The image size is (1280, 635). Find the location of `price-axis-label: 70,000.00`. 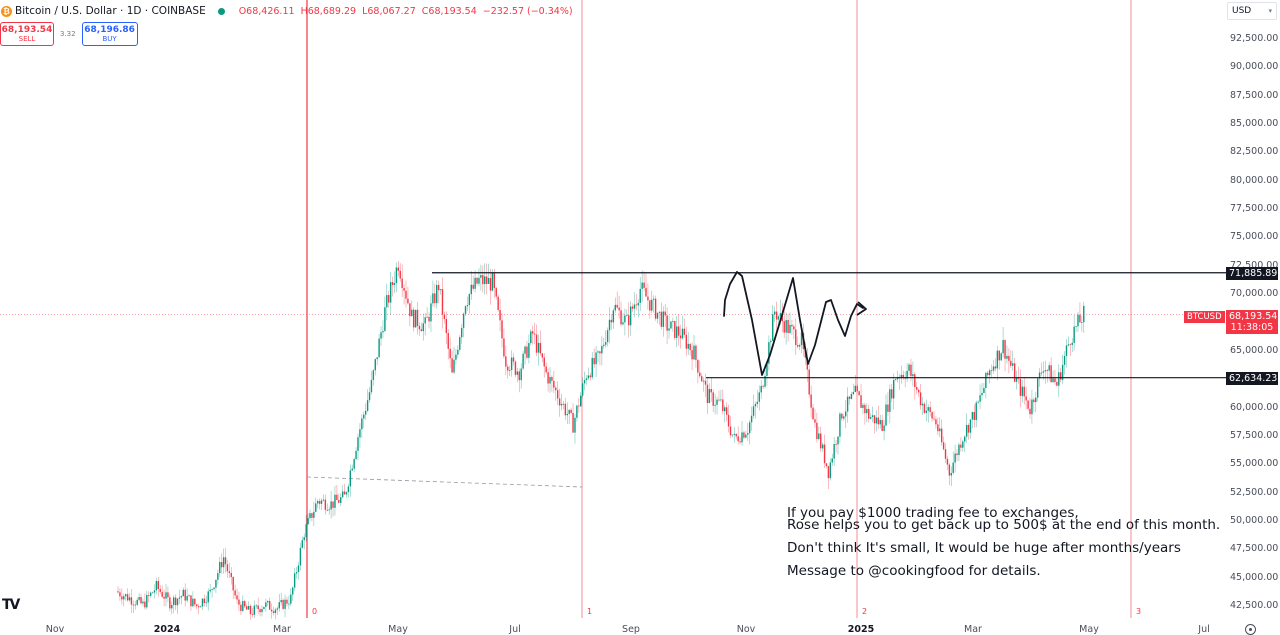

price-axis-label: 70,000.00 is located at coordinates (1254, 294).